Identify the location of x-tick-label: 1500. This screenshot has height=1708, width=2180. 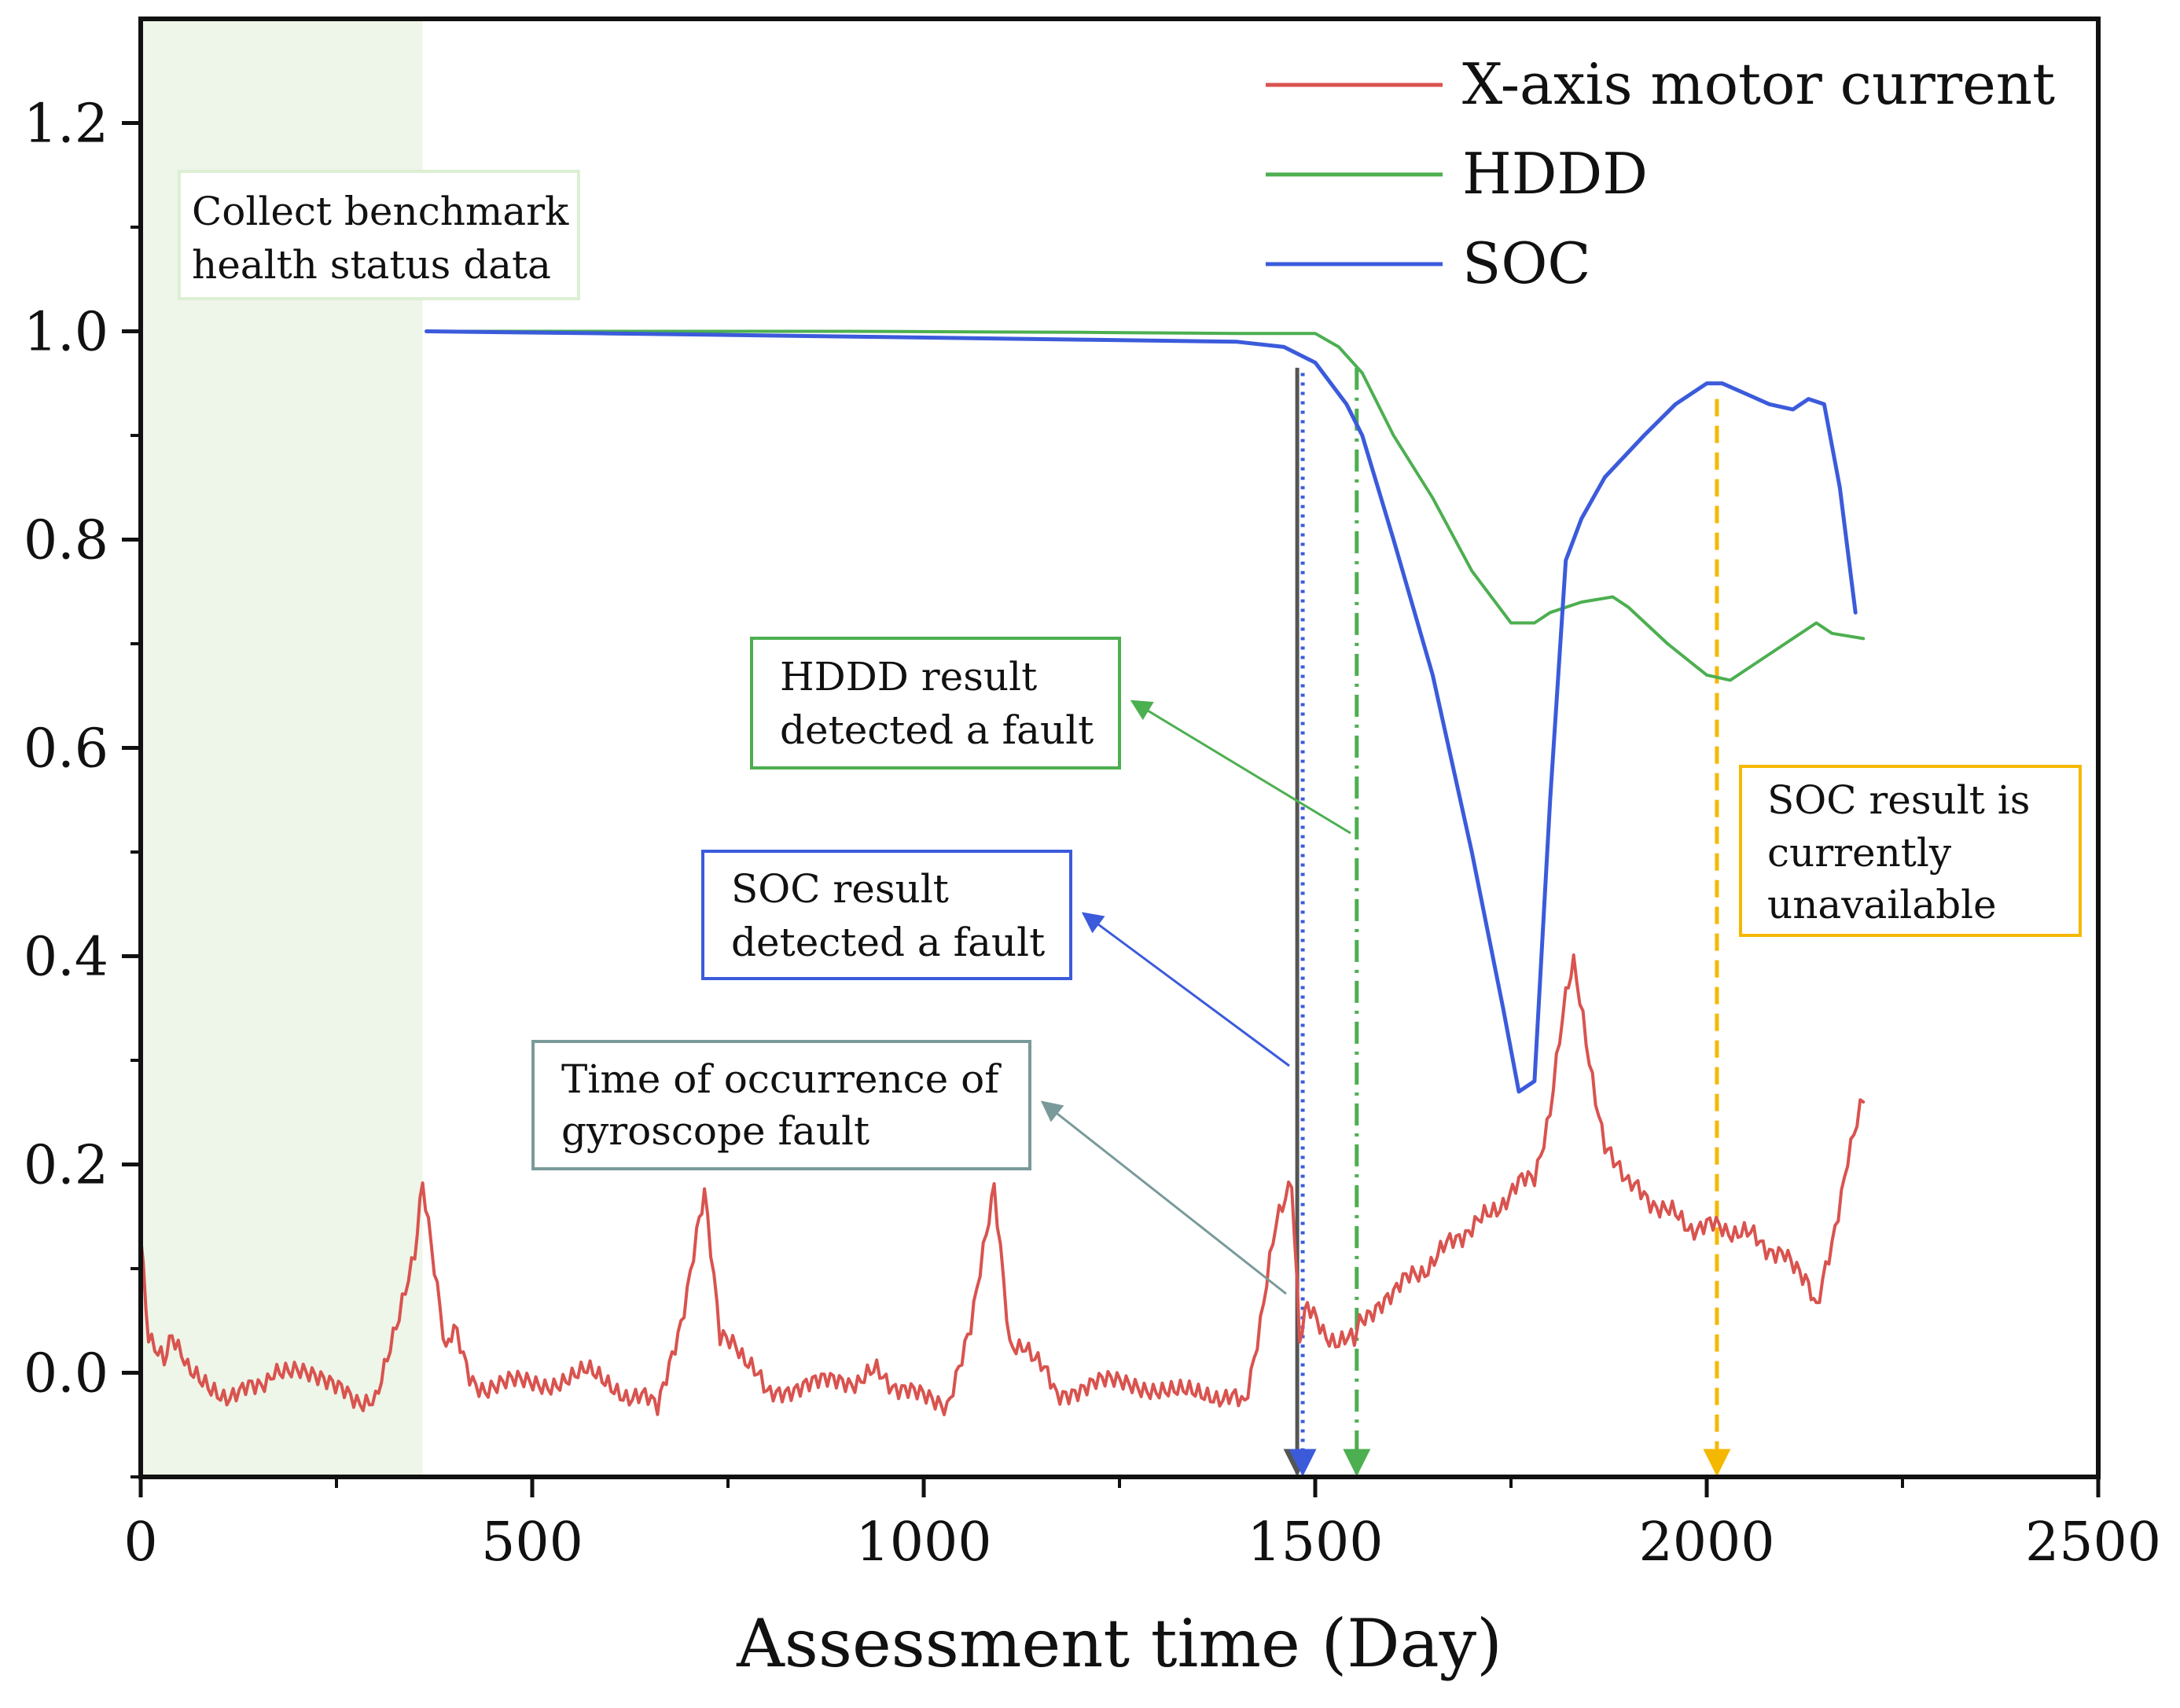
(1315, 1542).